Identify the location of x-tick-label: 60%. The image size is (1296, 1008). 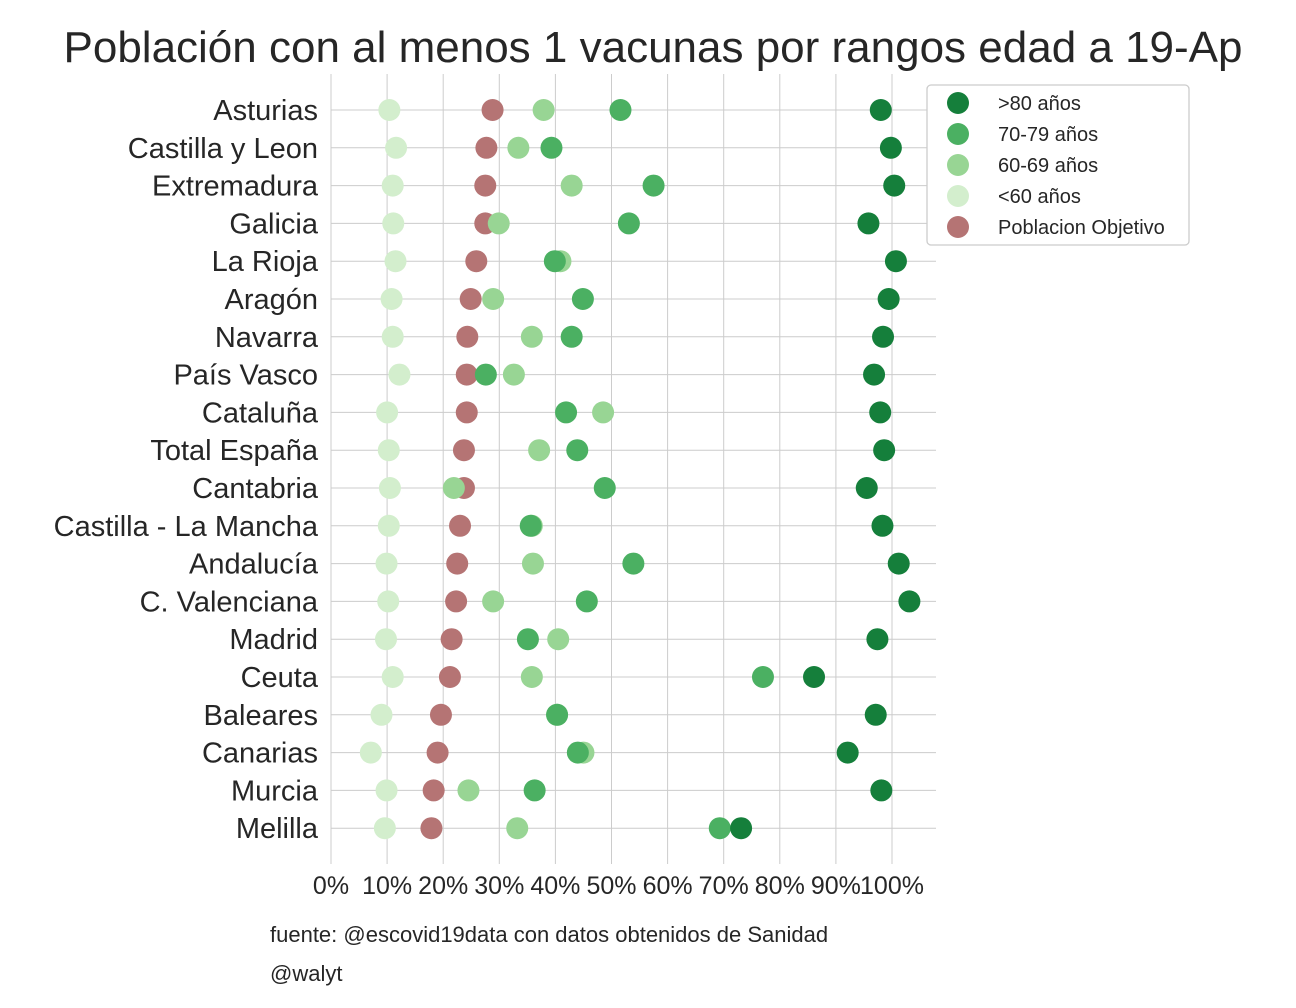
(668, 886).